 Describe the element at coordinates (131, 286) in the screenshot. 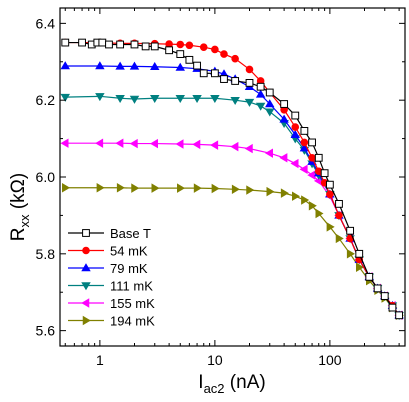

I see `legend-label: 111 mK` at that location.